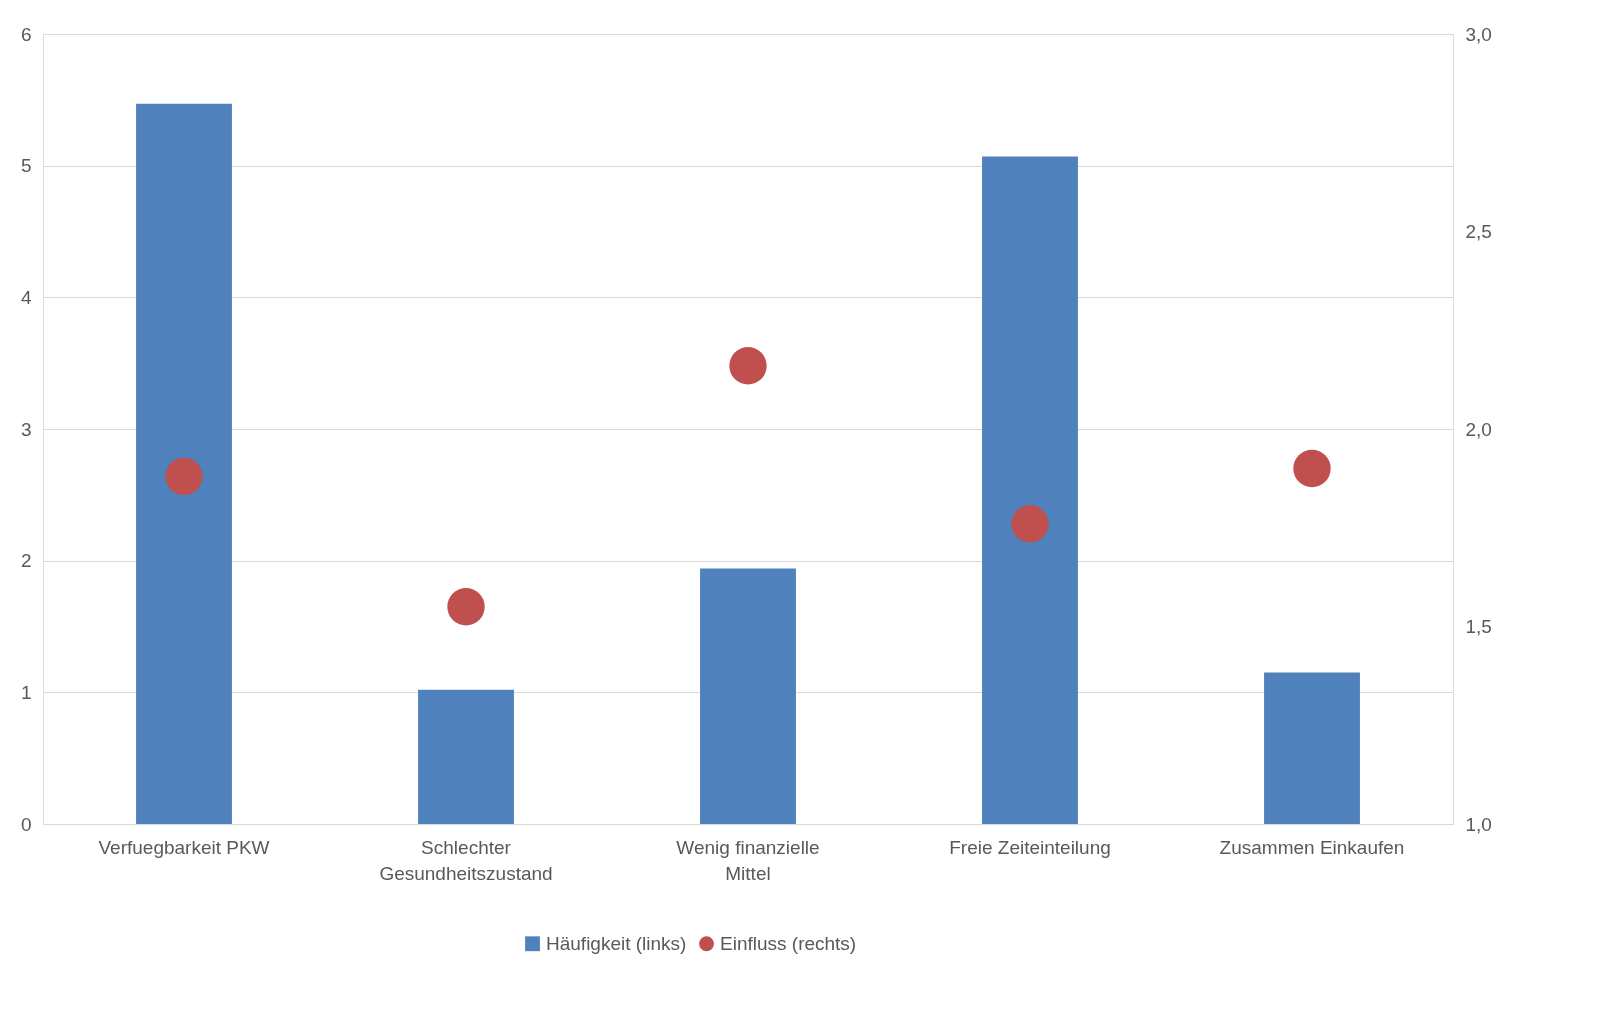 The height and width of the screenshot is (1036, 1607). What do you see at coordinates (1478, 34) in the screenshot?
I see `y2-tick-label: 3,0` at bounding box center [1478, 34].